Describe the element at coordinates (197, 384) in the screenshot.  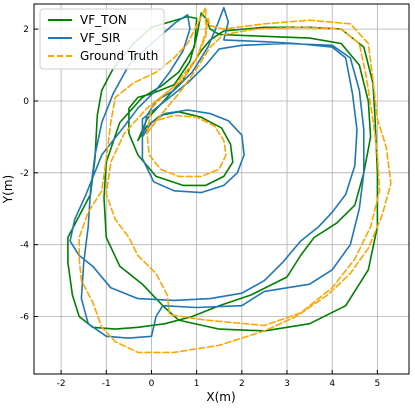
I see `x-tick-label: 1` at that location.